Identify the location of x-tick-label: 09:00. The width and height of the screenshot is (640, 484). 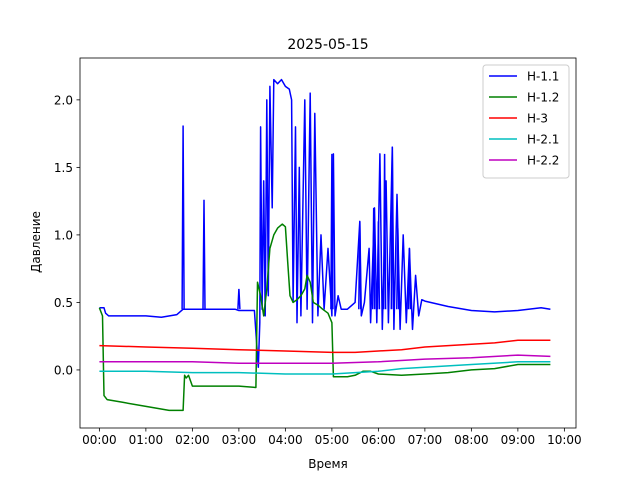
(518, 440).